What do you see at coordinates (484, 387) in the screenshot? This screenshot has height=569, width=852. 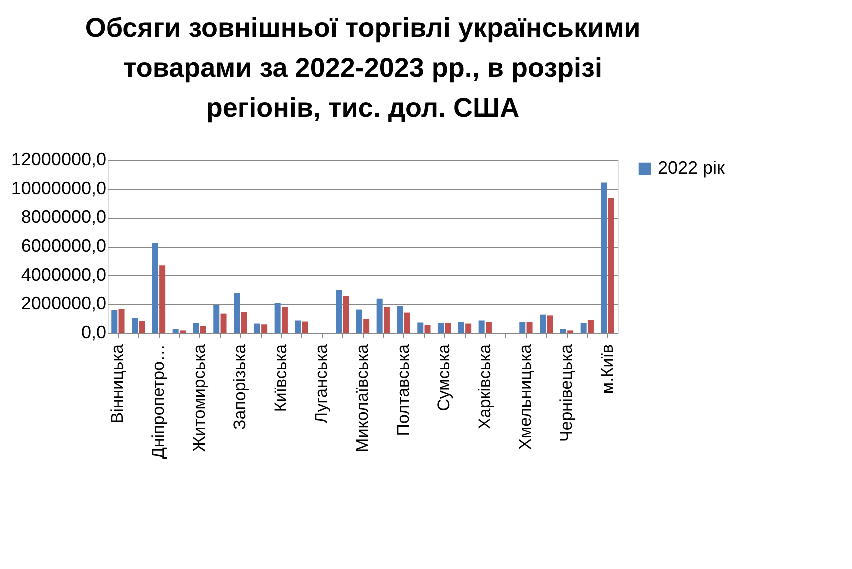 I see `x-tick-label: Харківська` at bounding box center [484, 387].